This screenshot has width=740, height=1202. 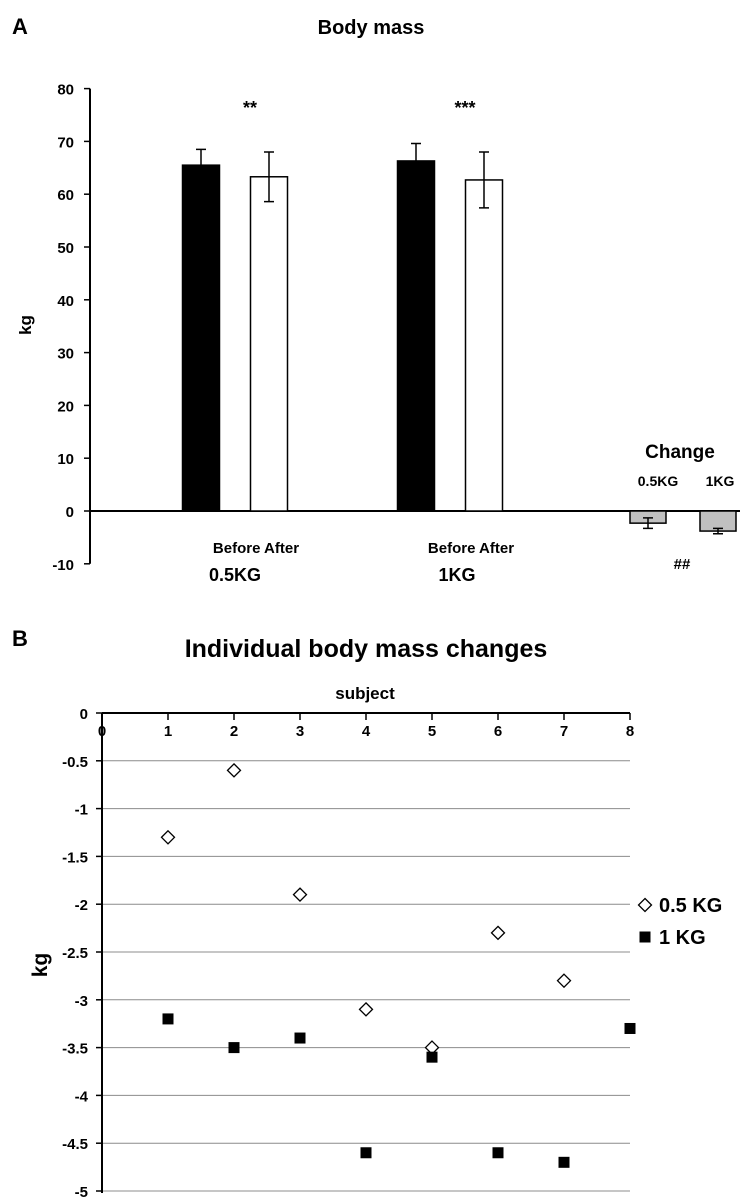 I want to click on significance-marker: ***, so click(x=464, y=108).